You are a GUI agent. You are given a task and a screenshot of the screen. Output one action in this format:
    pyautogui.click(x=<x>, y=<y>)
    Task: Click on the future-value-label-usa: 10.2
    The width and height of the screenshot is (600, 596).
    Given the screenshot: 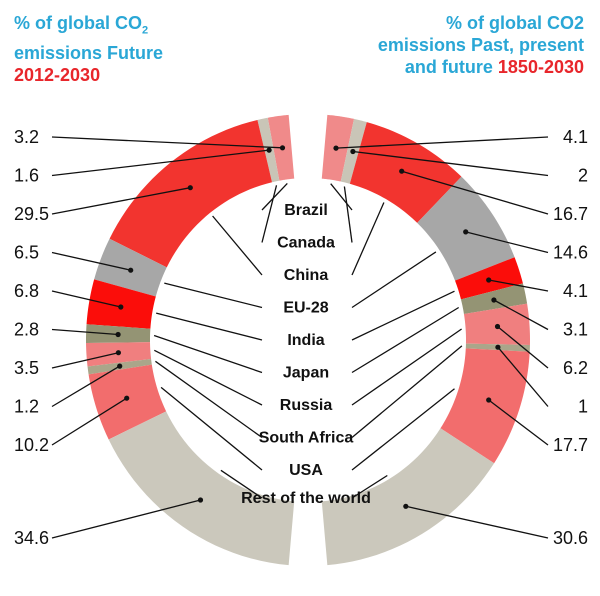 What is the action you would take?
    pyautogui.click(x=31, y=445)
    